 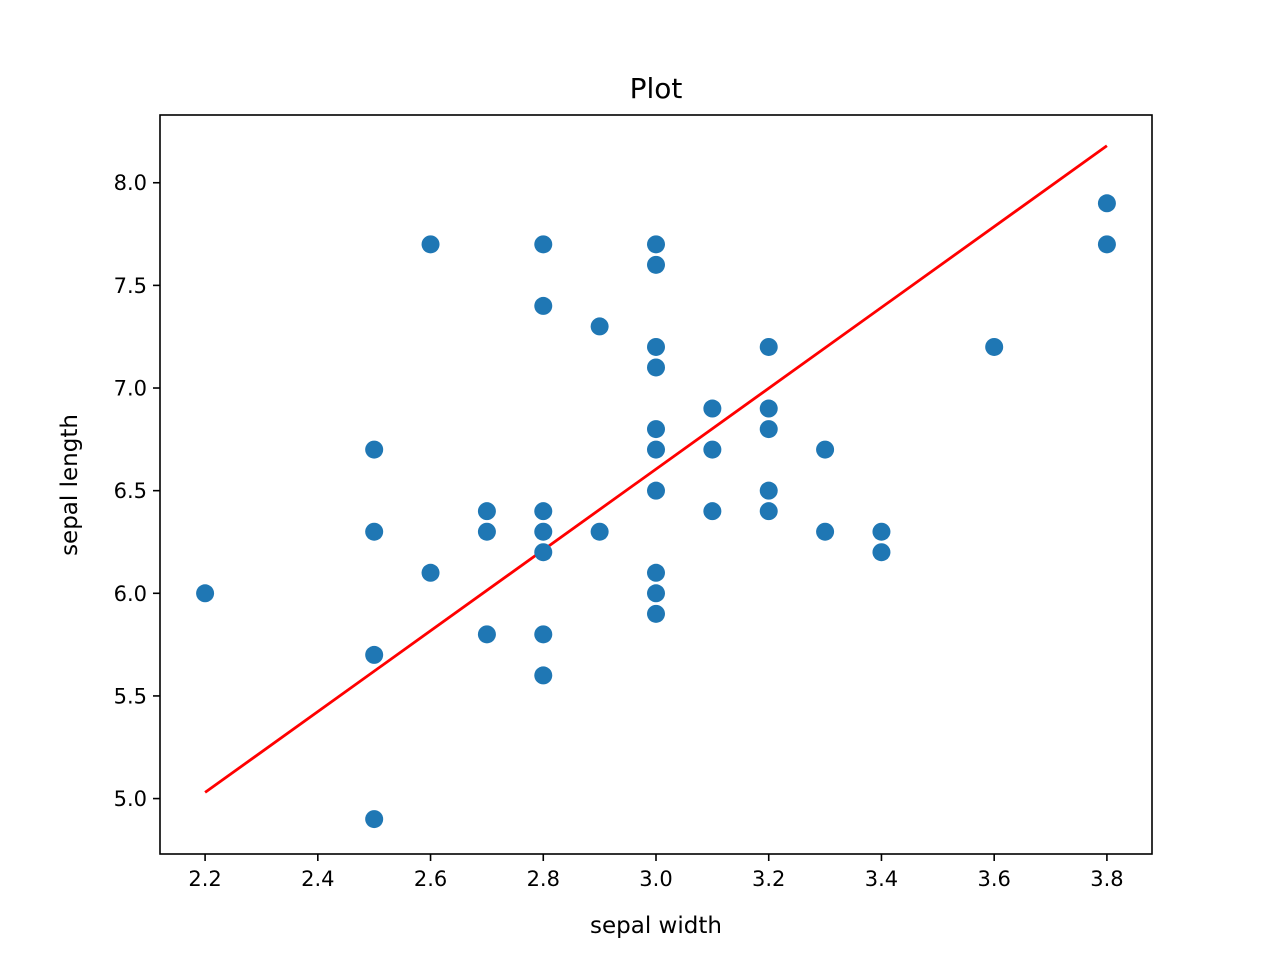 I want to click on y-tick-label: 5.0, so click(x=130, y=799).